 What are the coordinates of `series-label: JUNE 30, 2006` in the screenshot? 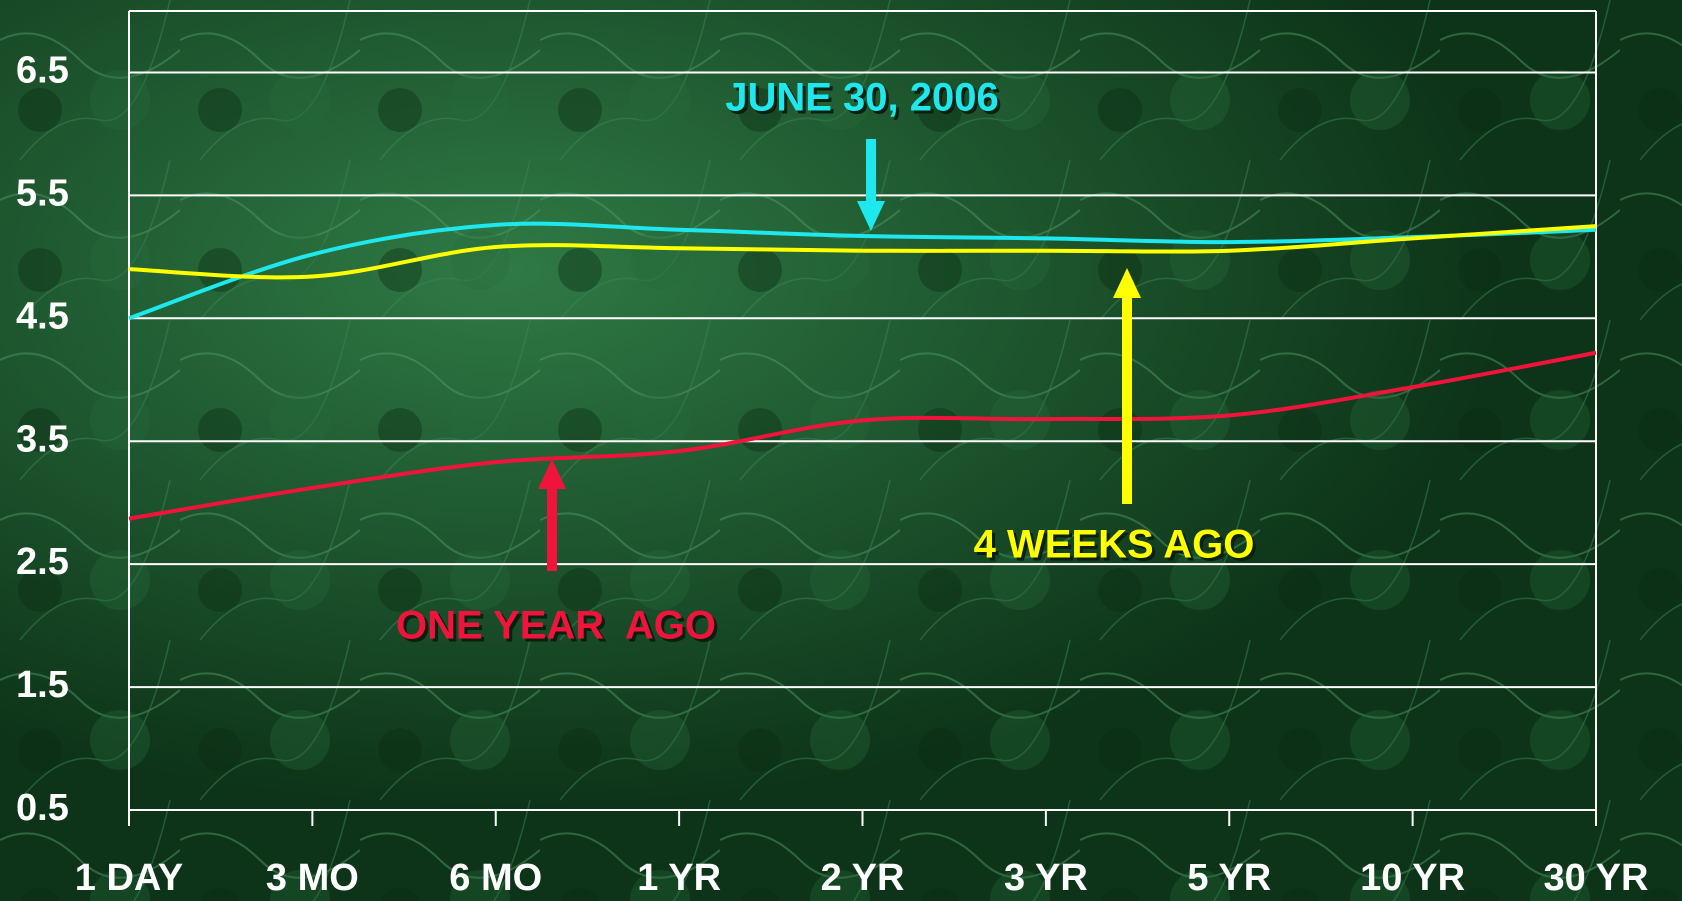 It's located at (862, 98).